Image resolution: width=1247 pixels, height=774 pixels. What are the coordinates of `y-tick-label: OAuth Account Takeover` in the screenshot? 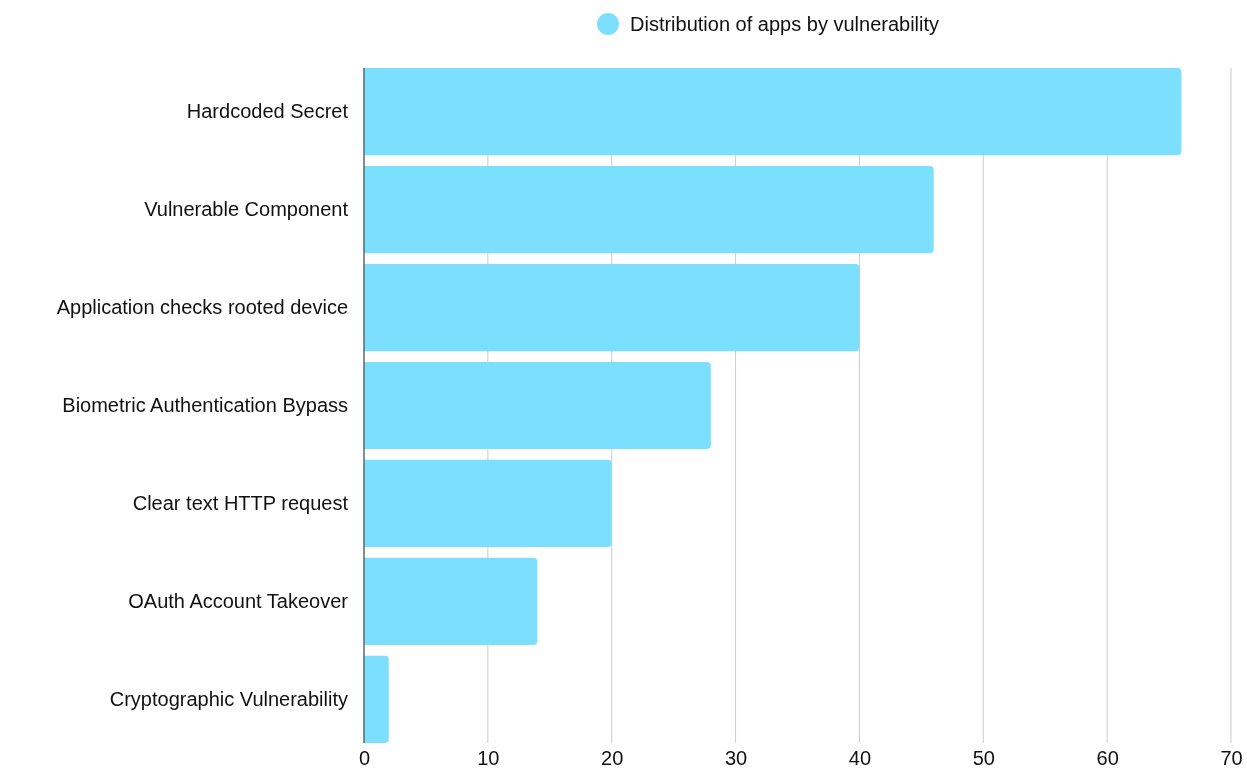 It's located at (238, 600).